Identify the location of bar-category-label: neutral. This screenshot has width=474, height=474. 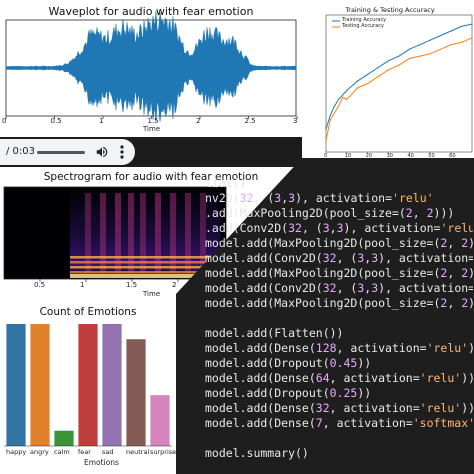
(138, 452).